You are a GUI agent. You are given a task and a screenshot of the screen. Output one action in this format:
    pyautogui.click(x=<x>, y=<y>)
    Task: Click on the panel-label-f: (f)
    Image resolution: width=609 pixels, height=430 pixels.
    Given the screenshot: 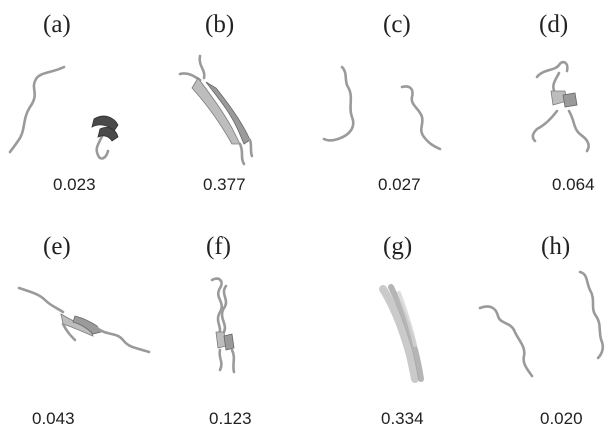 What is the action you would take?
    pyautogui.click(x=218, y=246)
    